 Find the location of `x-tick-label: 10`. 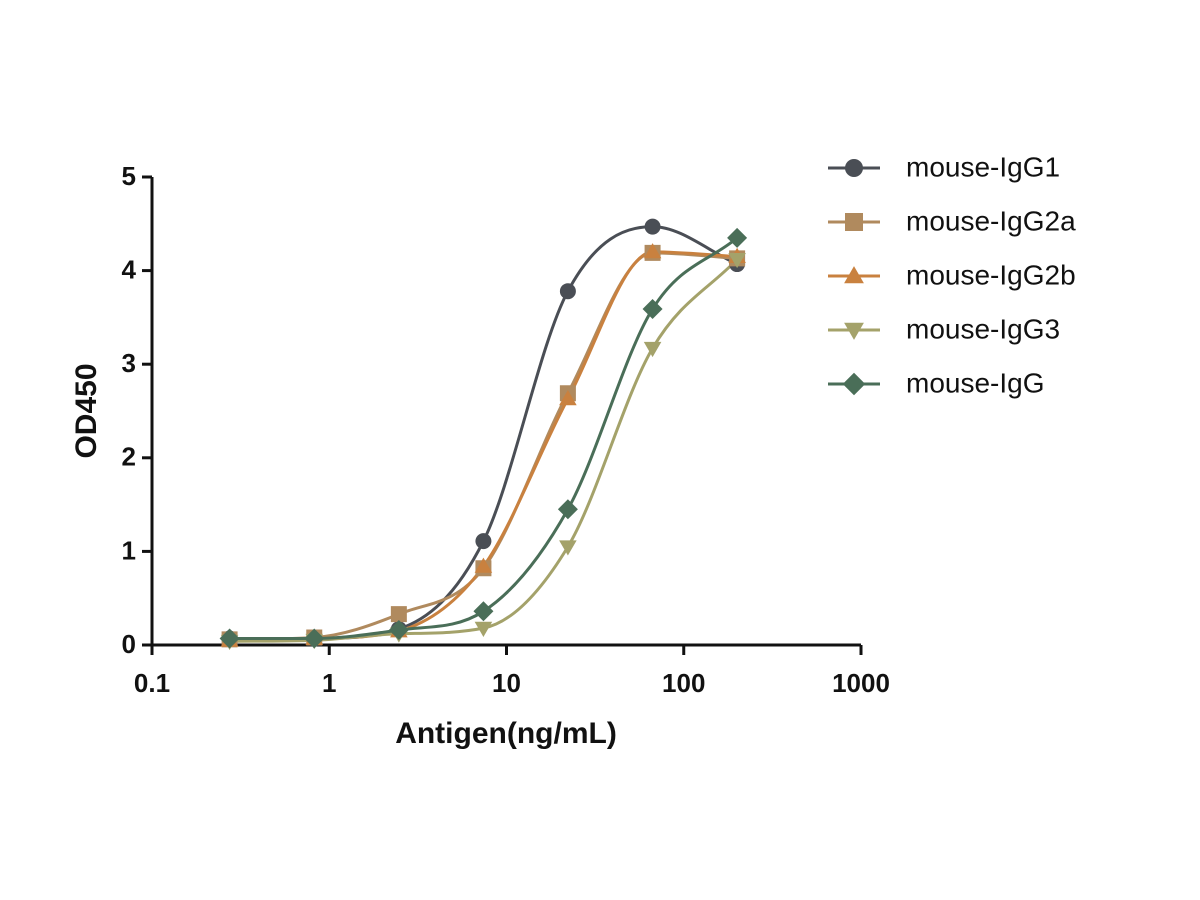

x-tick-label: 10 is located at coordinates (506, 683).